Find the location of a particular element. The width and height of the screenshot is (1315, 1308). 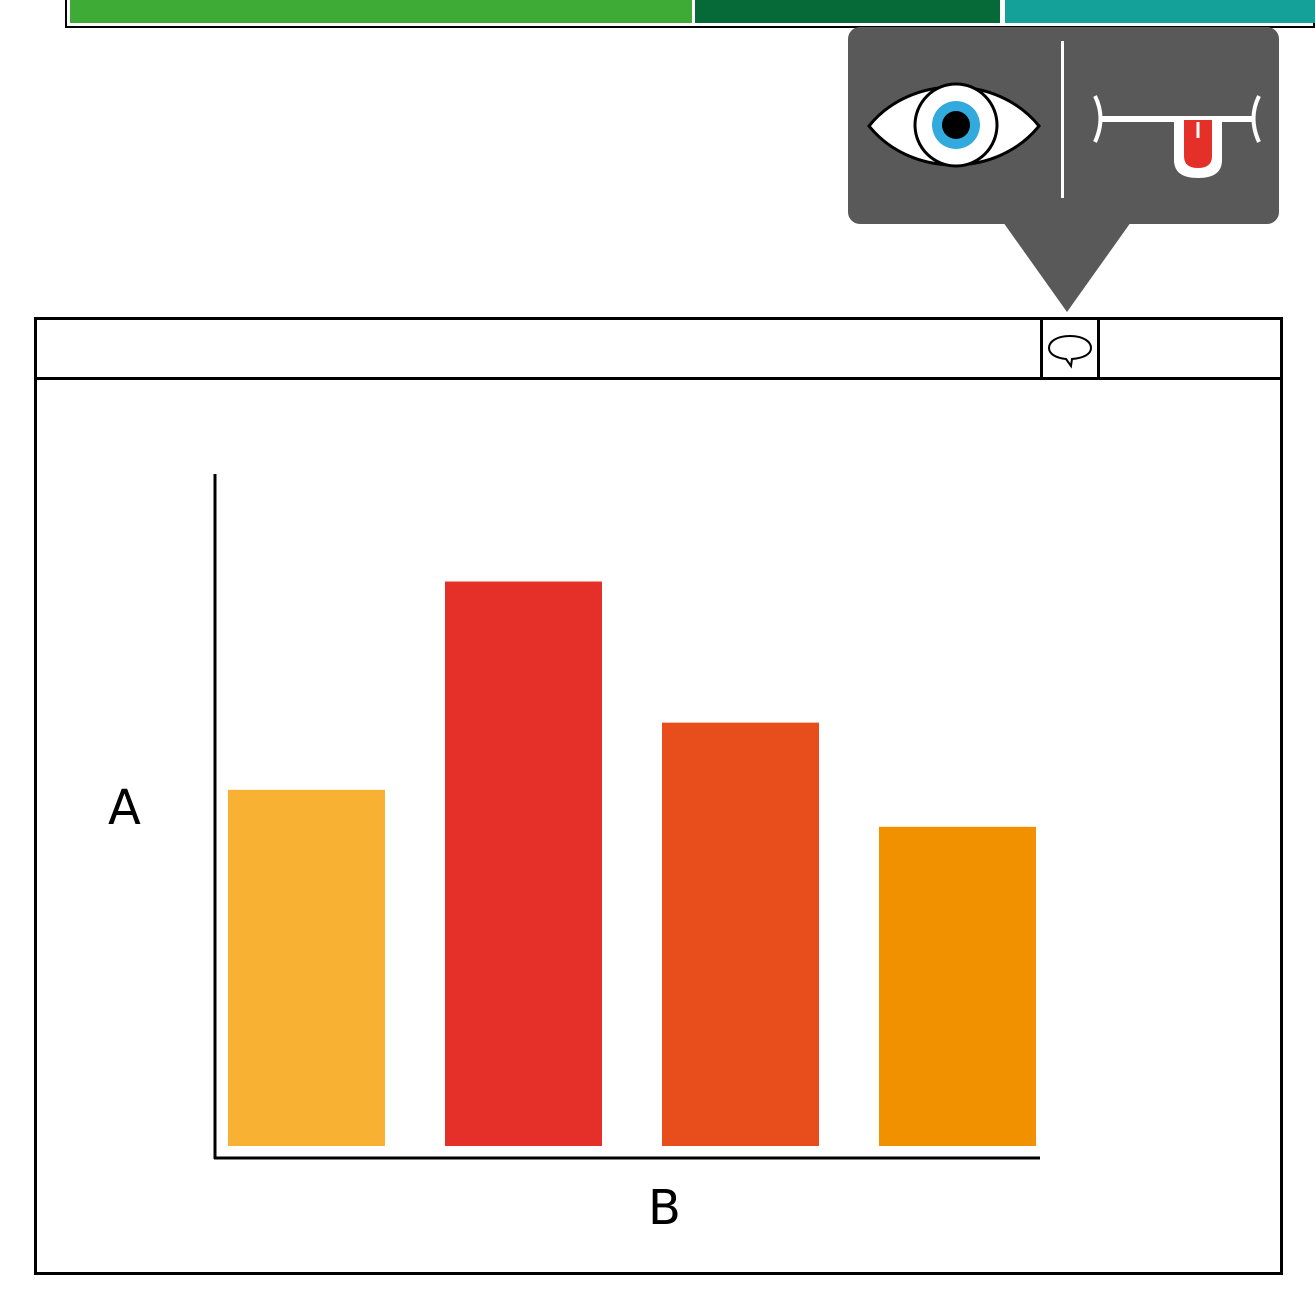

y-axis-label: A is located at coordinates (124, 808).